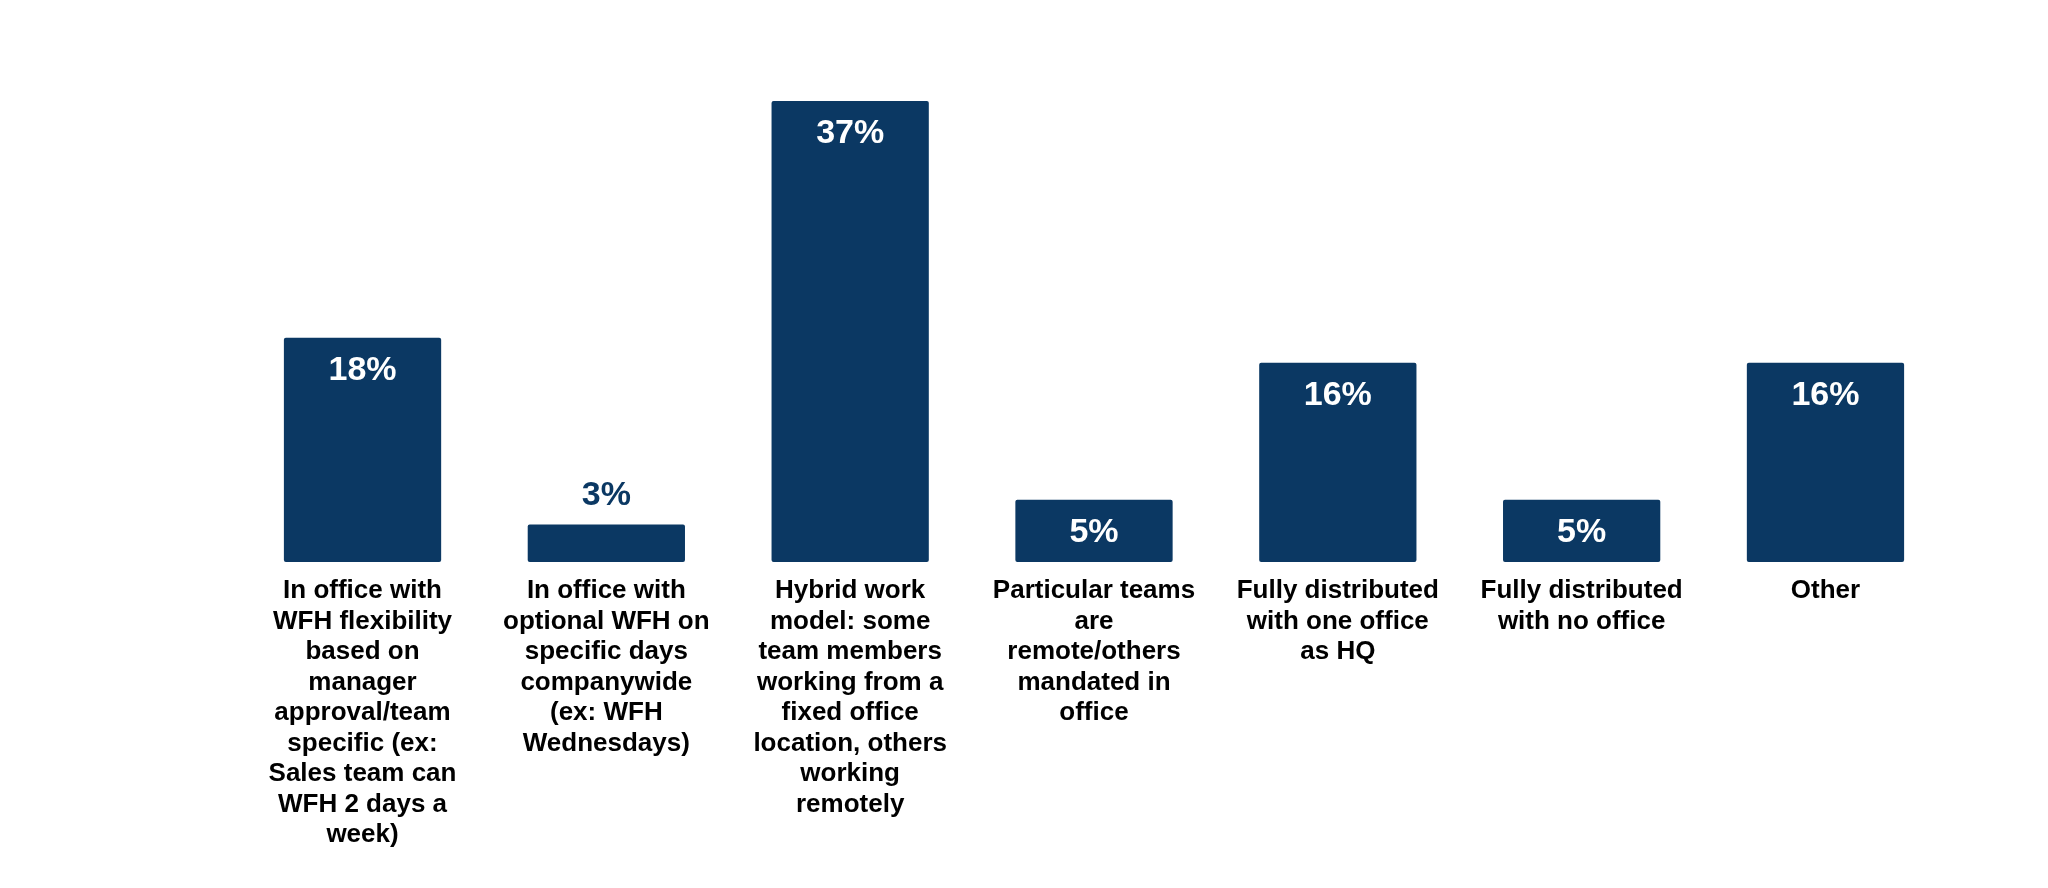 The image size is (2048, 888). Describe the element at coordinates (1825, 589) in the screenshot. I see `x-tick-label: Other` at that location.